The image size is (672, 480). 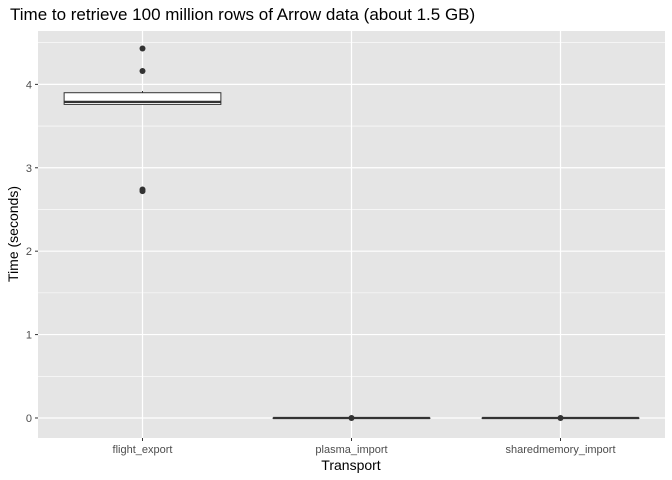 I want to click on y-axis-title: Time (seconds), so click(x=13, y=234).